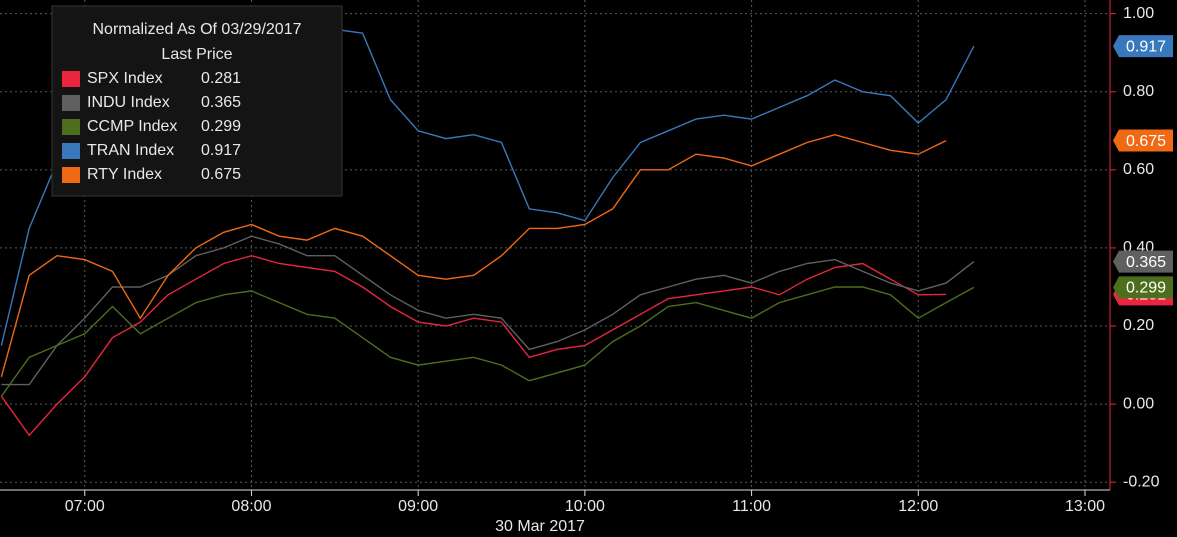 The height and width of the screenshot is (537, 1177). Describe the element at coordinates (1146, 46) in the screenshot. I see `last-price-label: 0.917` at that location.